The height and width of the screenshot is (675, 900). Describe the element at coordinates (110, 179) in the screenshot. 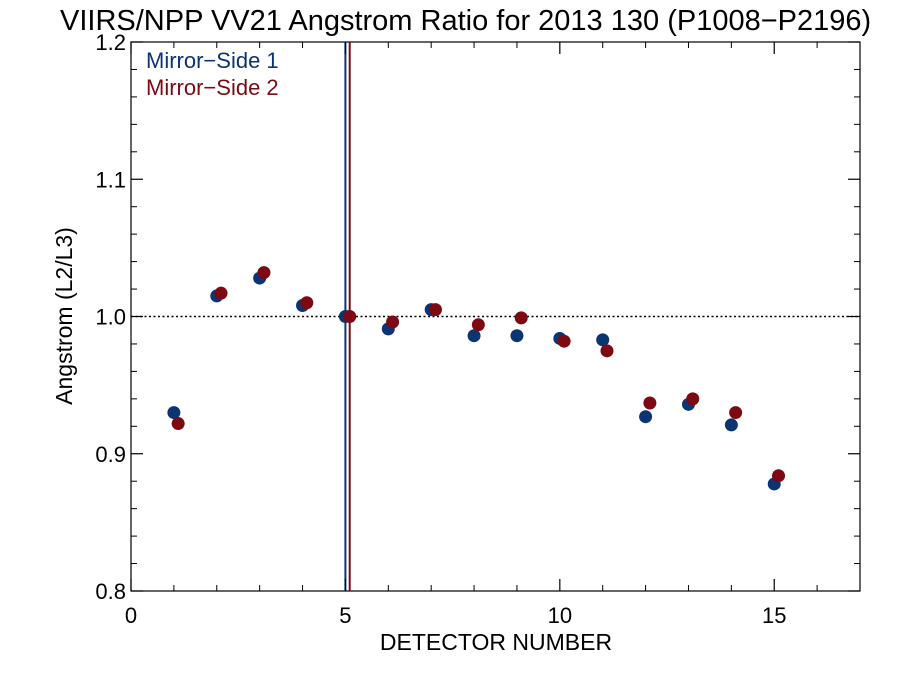

I see `y-tick-label: 1.1` at that location.